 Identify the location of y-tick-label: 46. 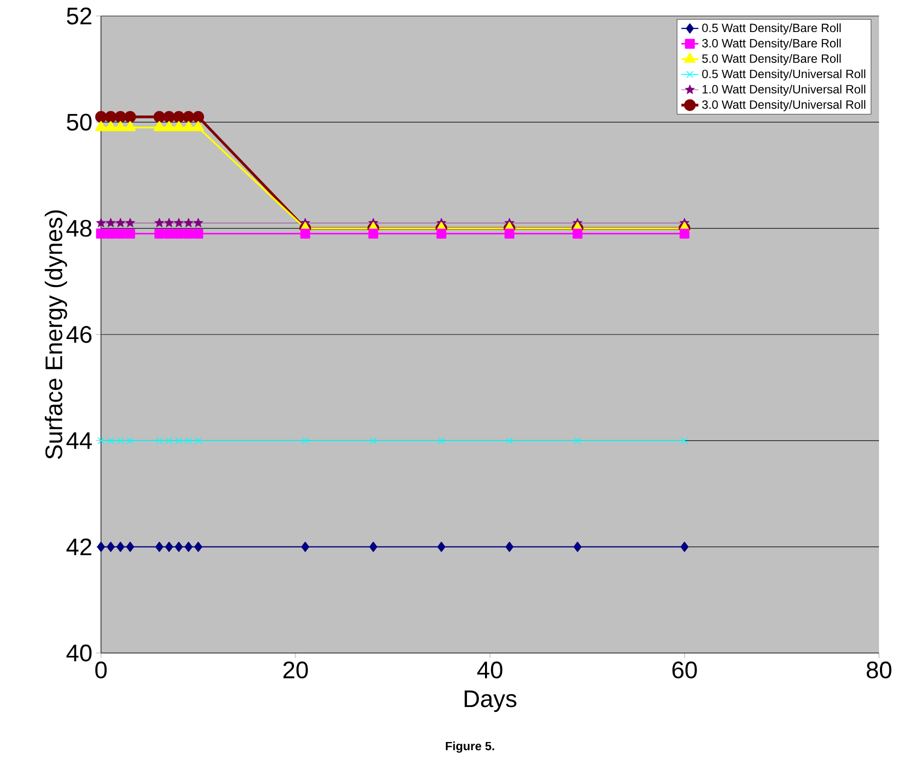
(79, 334).